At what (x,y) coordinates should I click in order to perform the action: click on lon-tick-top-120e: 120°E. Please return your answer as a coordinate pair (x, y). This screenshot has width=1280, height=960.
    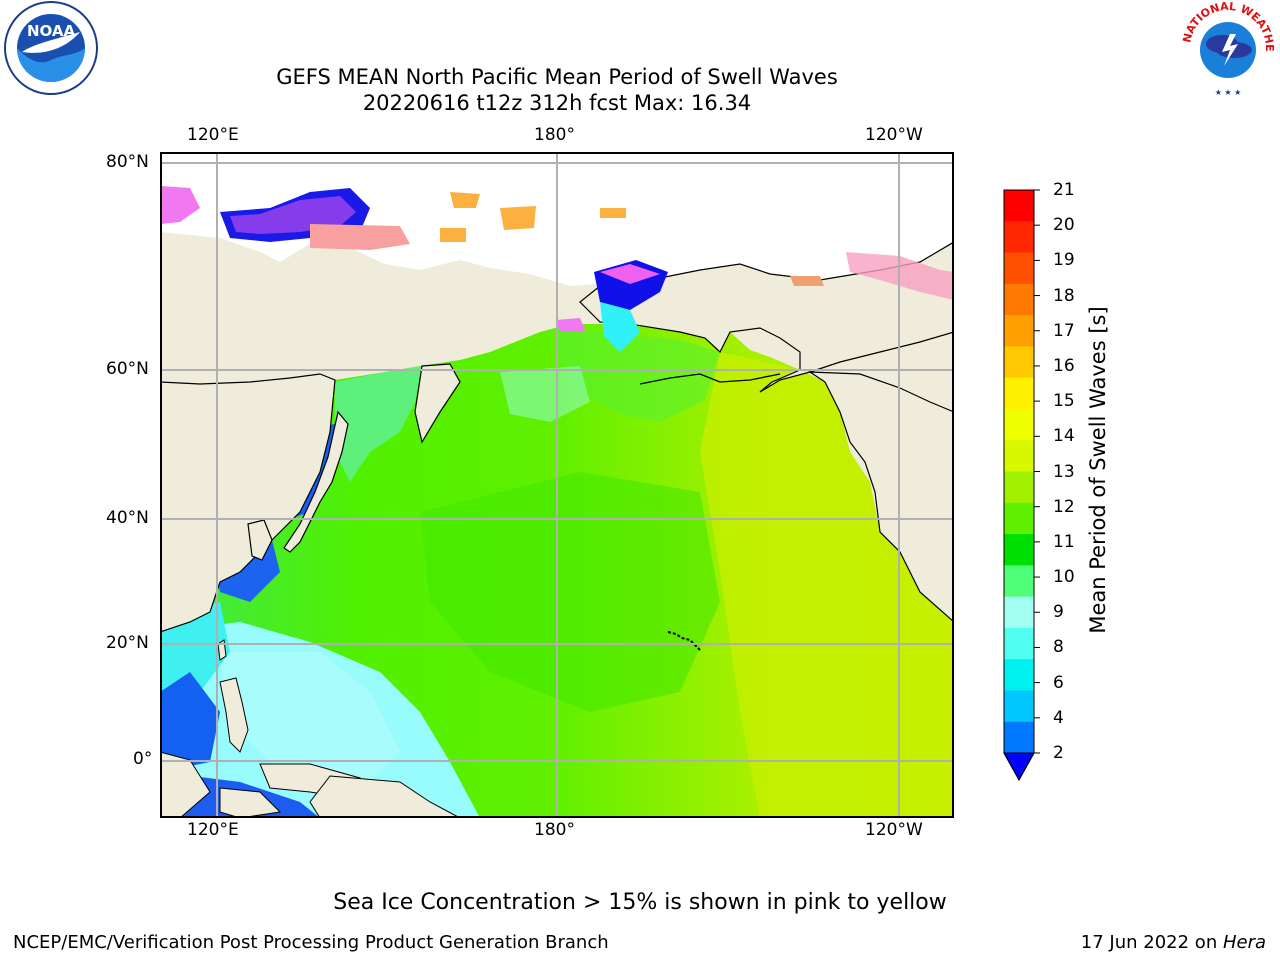
    Looking at the image, I should click on (213, 135).